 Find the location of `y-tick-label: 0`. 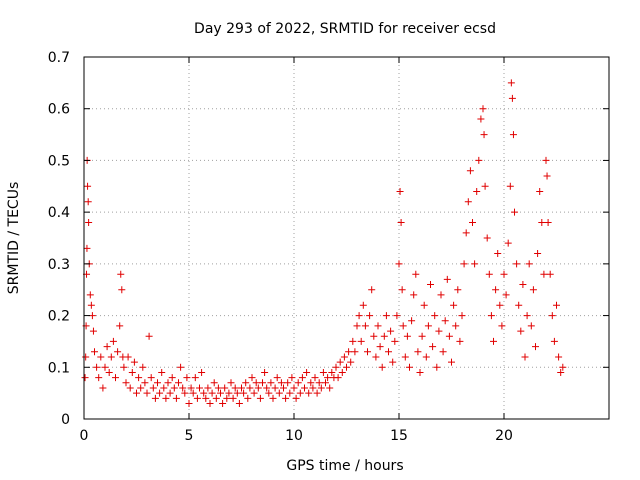

y-tick-label: 0 is located at coordinates (65, 420).